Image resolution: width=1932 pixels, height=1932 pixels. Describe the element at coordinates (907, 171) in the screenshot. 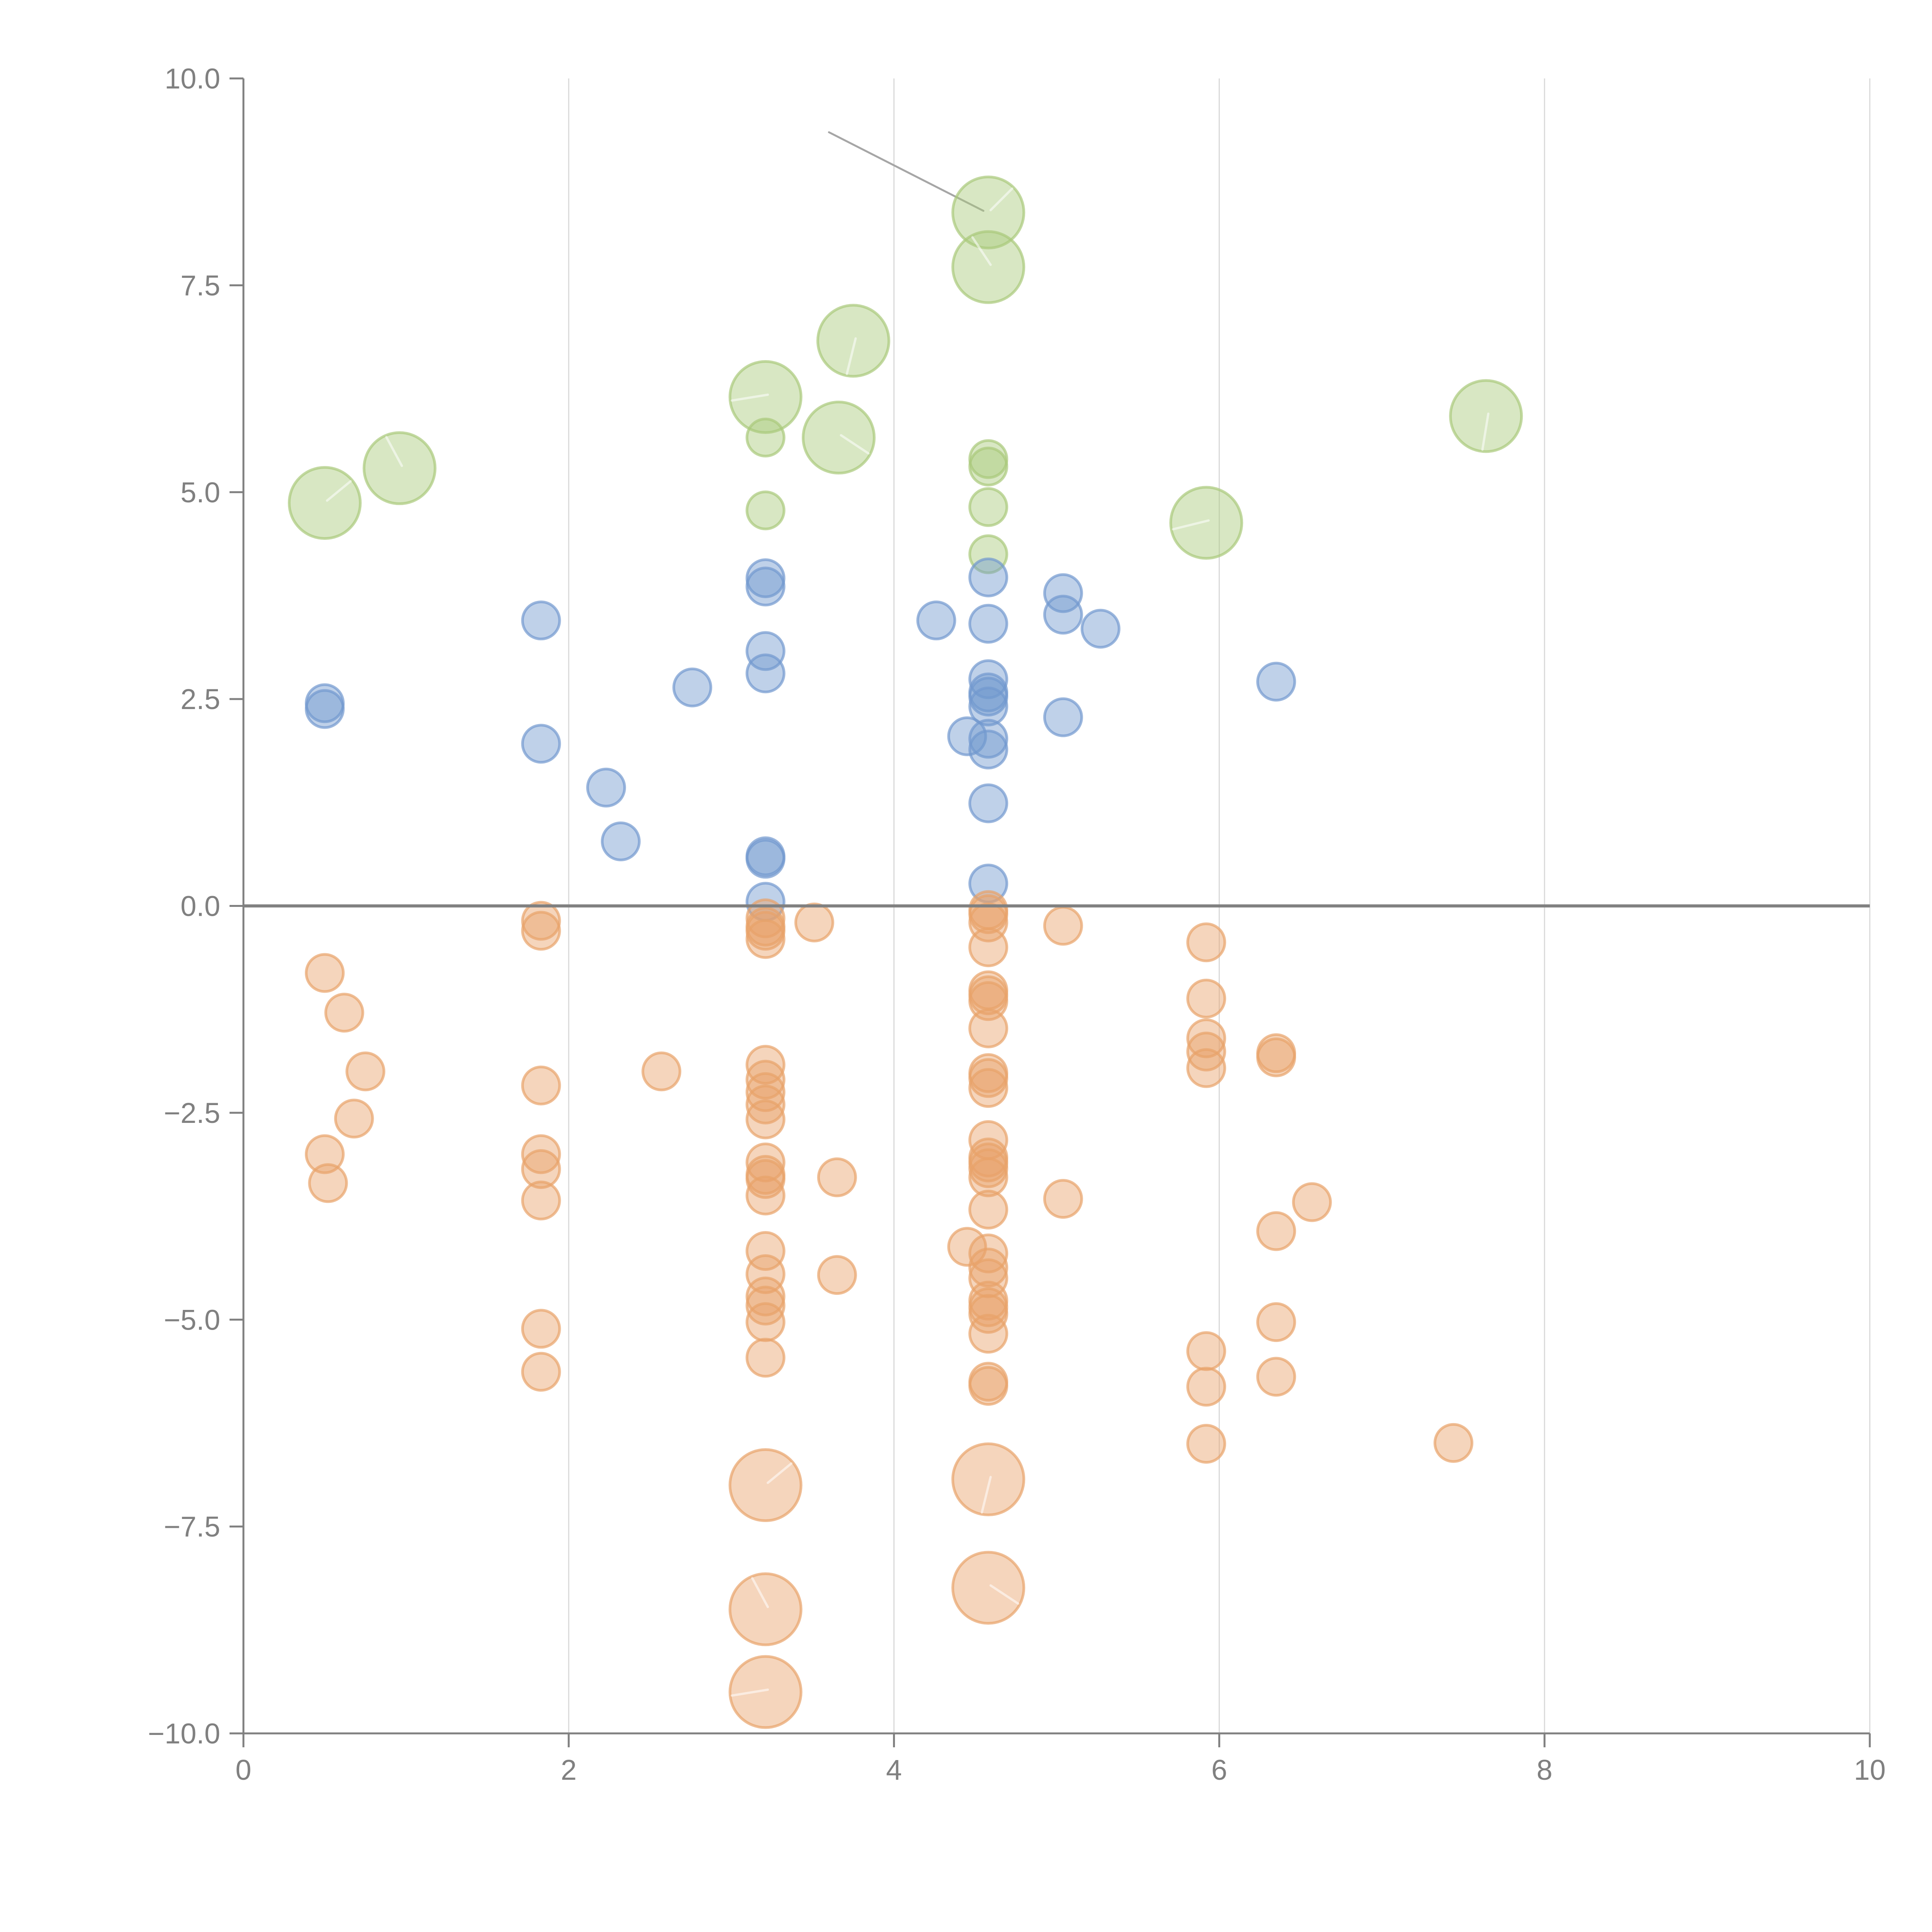

I see `annotation-connector` at that location.